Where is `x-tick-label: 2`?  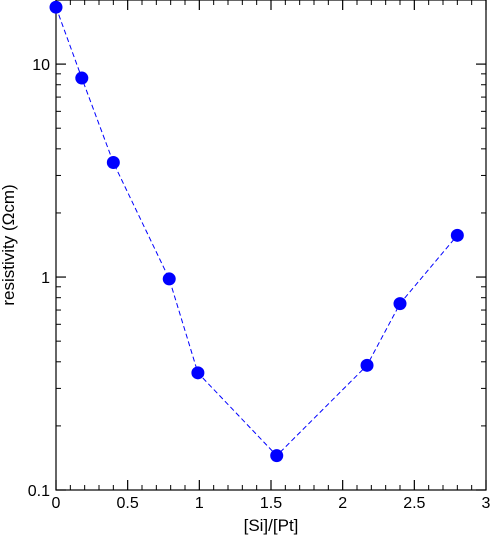 x-tick-label: 2 is located at coordinates (342, 503).